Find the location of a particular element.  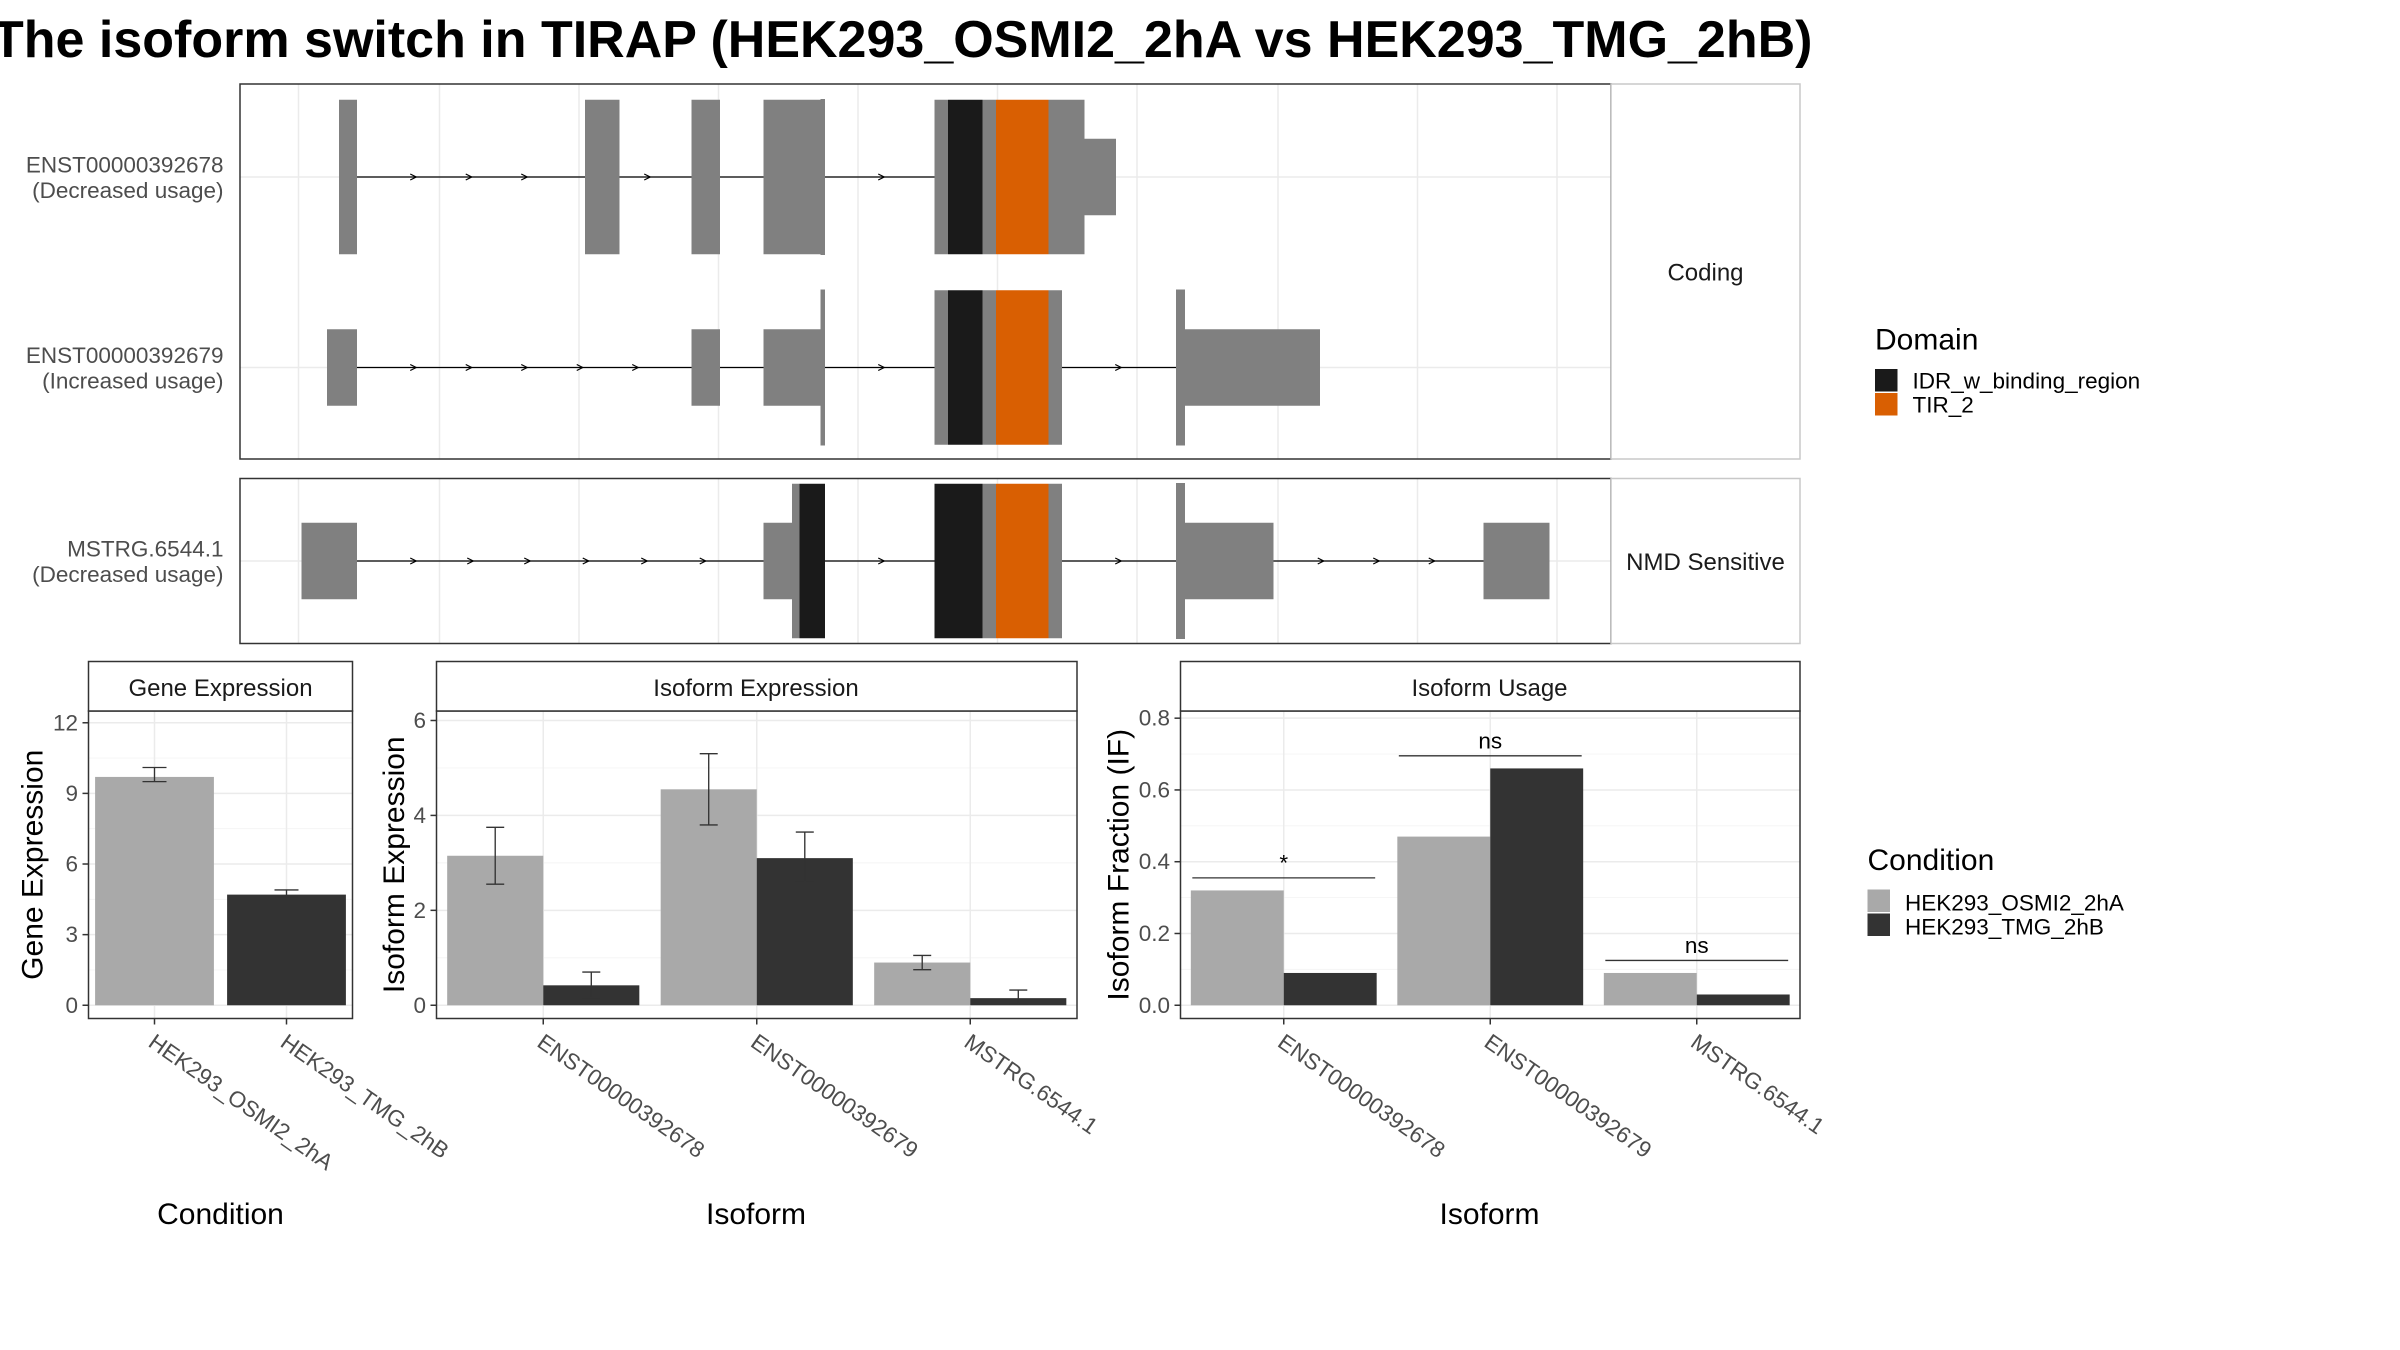

condition-legend-title: Condition is located at coordinates (1931, 860).